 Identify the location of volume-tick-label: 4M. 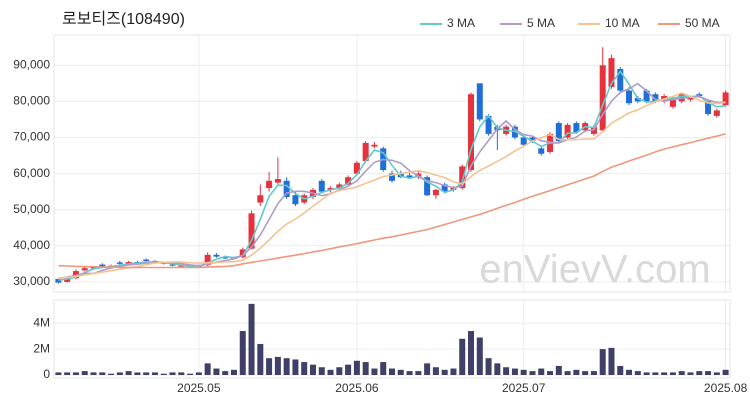
(41, 322).